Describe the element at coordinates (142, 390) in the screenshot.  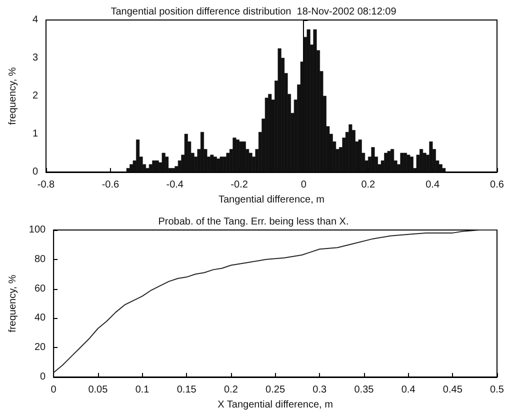
I see `x-tick-label: 0.1` at that location.